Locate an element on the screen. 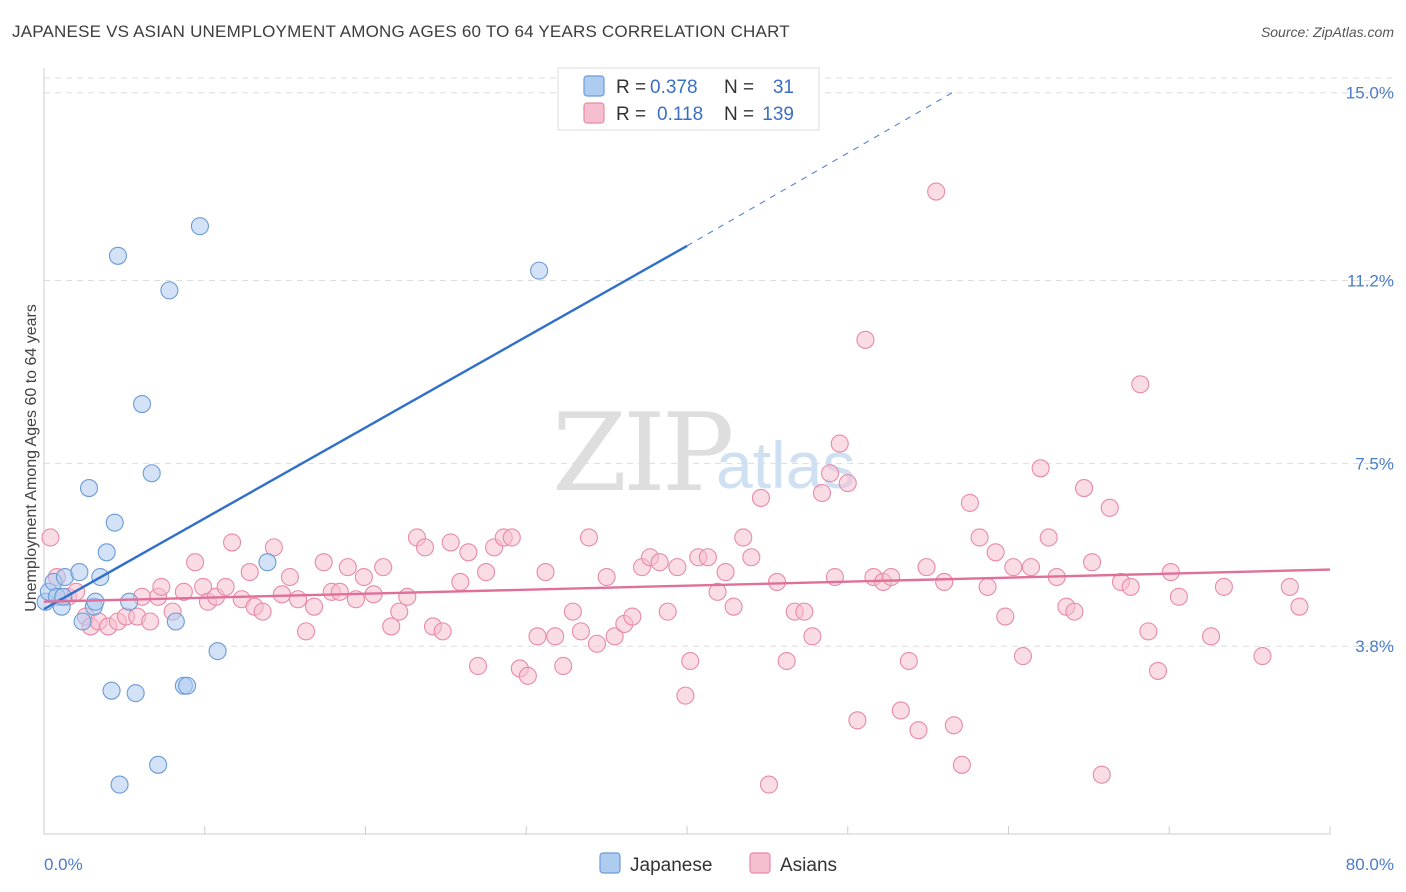 This screenshot has width=1406, height=892. watermark-zip: ZIP is located at coordinates (641, 453).